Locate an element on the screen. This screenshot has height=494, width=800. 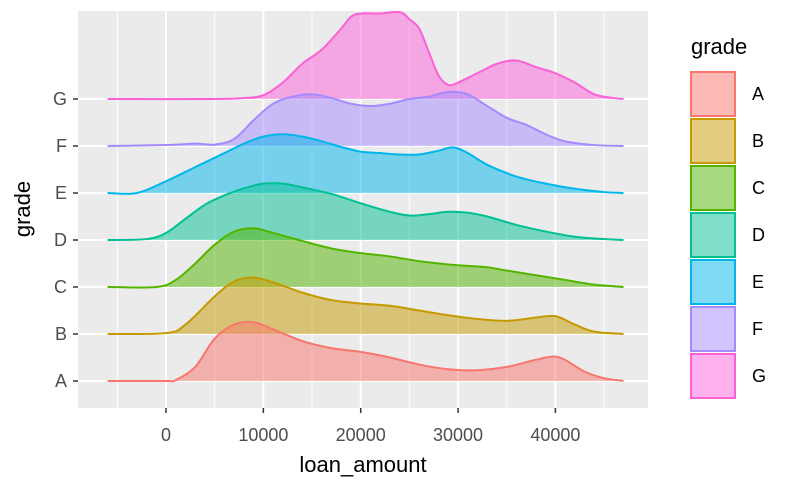
legend-label: D is located at coordinates (758, 235).